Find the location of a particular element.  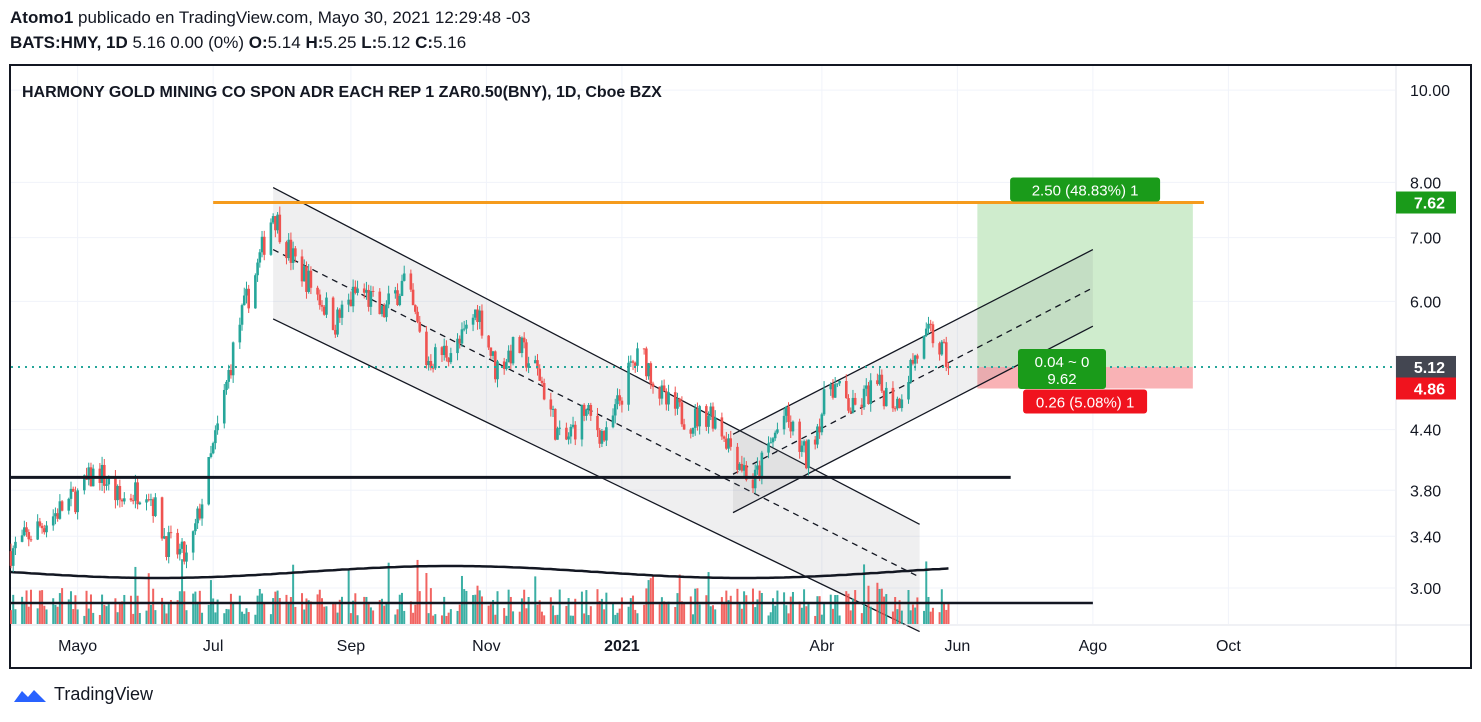

target-label: 2.50 (48.83%) 1 is located at coordinates (1085, 191).